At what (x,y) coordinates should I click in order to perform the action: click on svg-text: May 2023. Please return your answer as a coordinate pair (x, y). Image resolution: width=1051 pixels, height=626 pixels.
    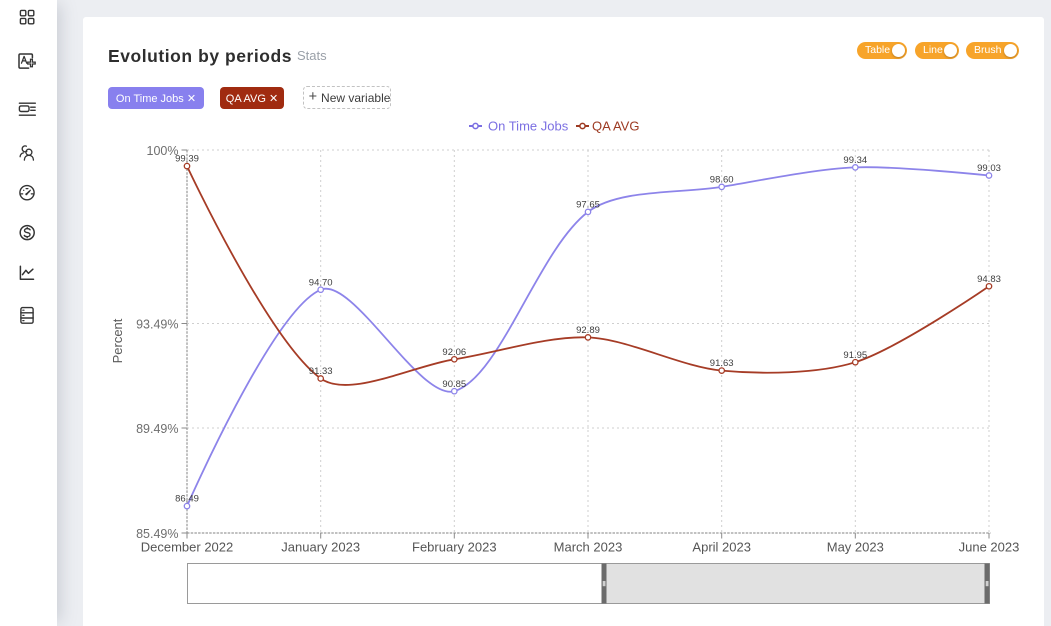
    Looking at the image, I should click on (855, 547).